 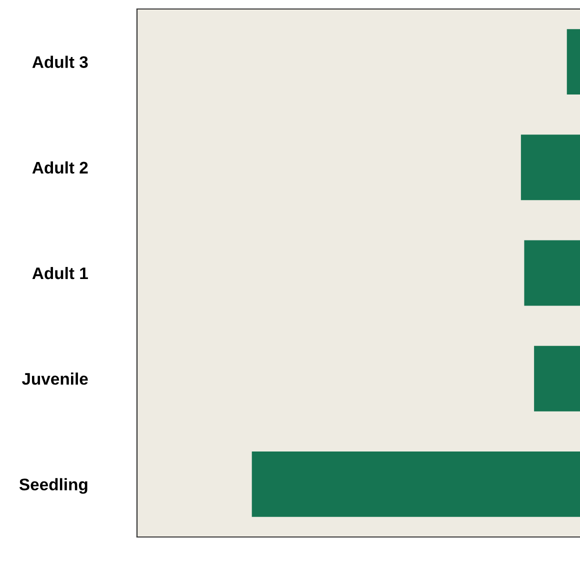 What do you see at coordinates (53, 486) in the screenshot?
I see `y-tick-label: Seedling` at bounding box center [53, 486].